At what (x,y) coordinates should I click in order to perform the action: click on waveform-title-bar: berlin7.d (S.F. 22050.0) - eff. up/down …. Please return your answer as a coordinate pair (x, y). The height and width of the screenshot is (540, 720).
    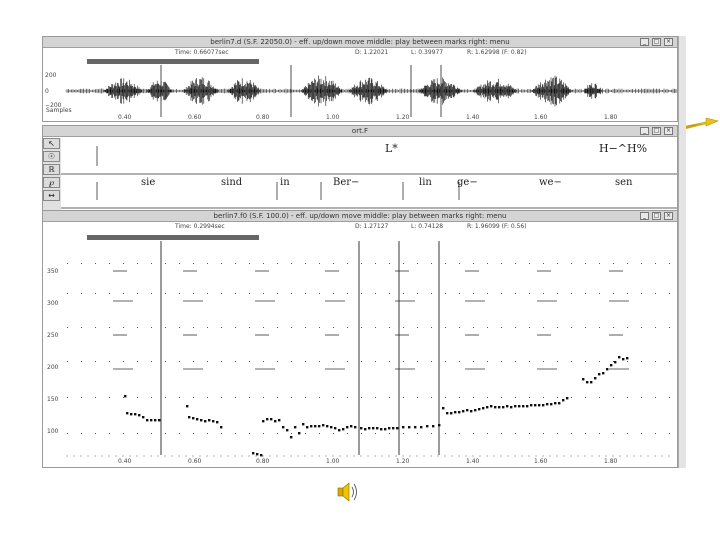
    Looking at the image, I should click on (360, 42).